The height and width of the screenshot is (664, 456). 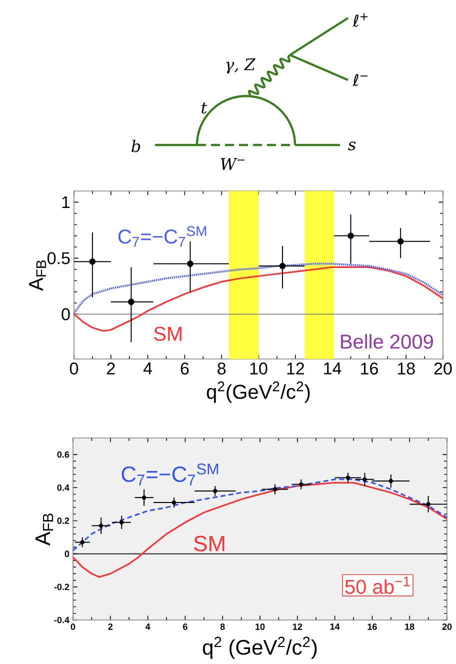 What do you see at coordinates (258, 392) in the screenshot?
I see `x-axis-title: q$^{2}$(GeV$^{2}$/c$^{2}$)` at bounding box center [258, 392].